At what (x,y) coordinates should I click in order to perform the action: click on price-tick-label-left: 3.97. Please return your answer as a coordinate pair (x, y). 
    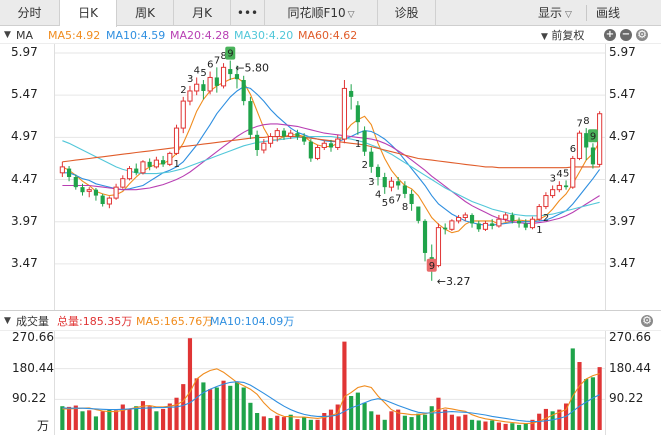
    Looking at the image, I should click on (24, 220).